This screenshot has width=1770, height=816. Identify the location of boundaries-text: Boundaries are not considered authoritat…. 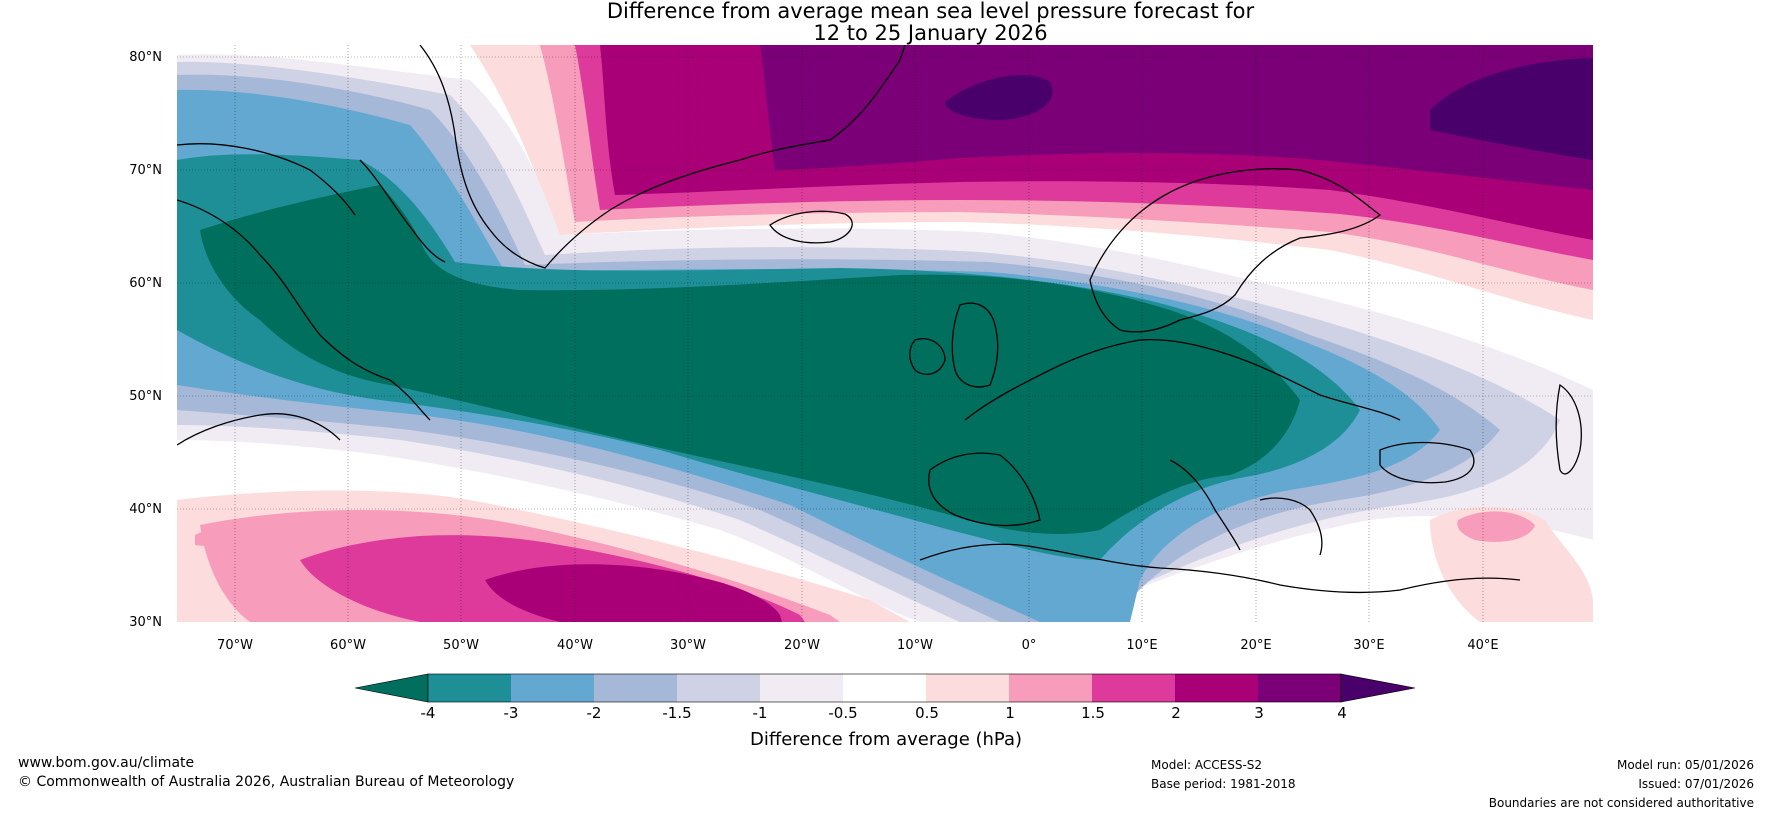
(1621, 803).